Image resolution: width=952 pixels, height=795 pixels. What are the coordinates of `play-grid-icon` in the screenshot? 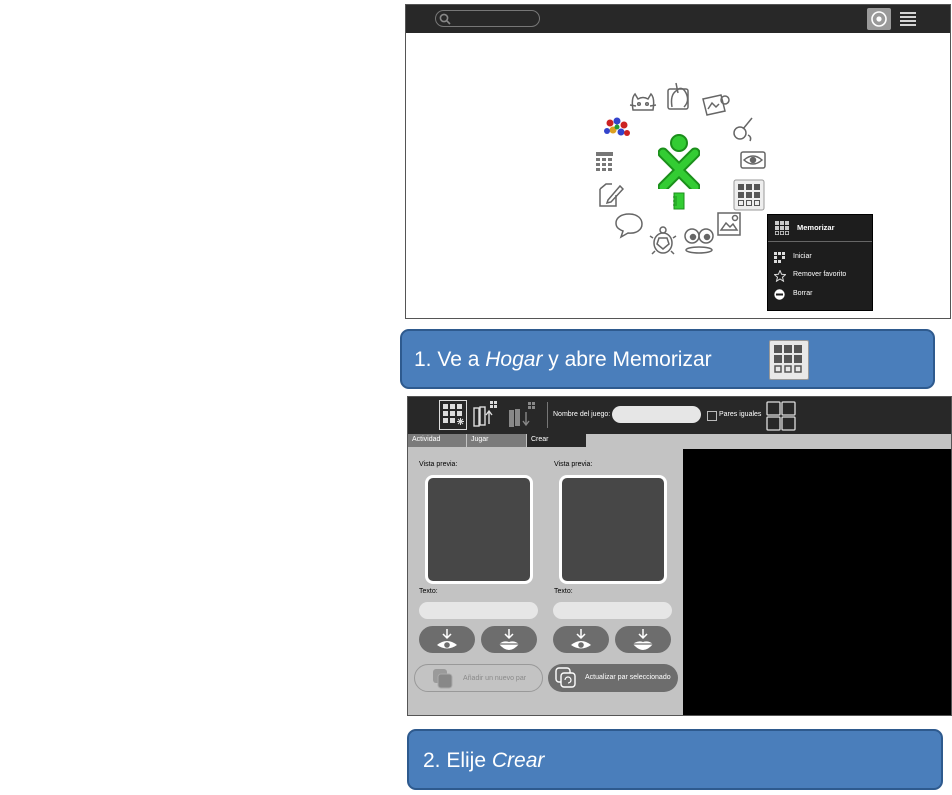 It's located at (779, 257).